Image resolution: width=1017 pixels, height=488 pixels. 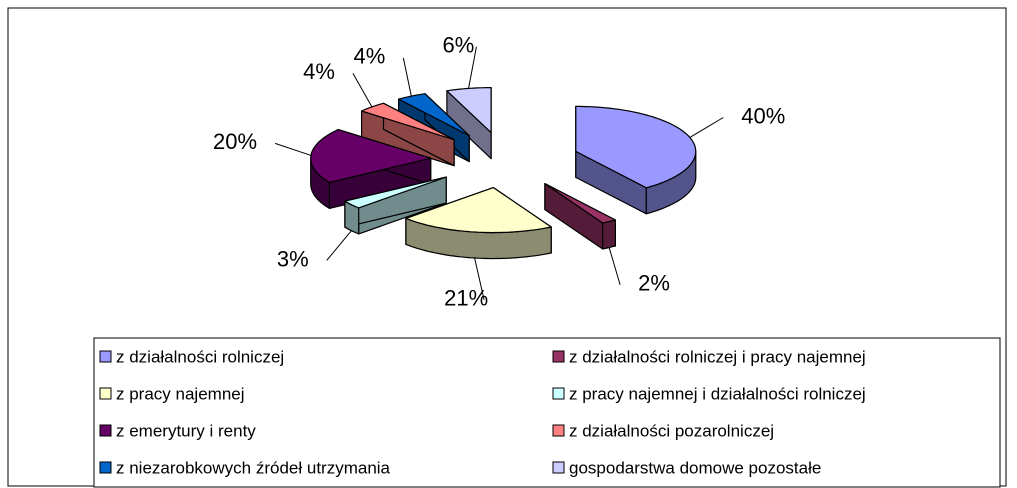 What do you see at coordinates (609, 234) in the screenshot?
I see `slice-side` at bounding box center [609, 234].